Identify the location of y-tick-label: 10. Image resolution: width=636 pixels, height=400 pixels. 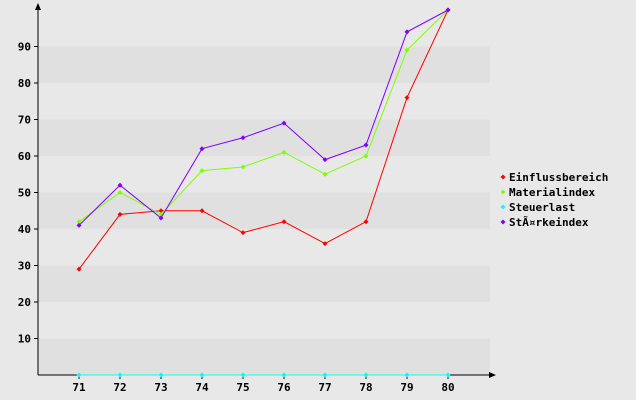
(24, 339).